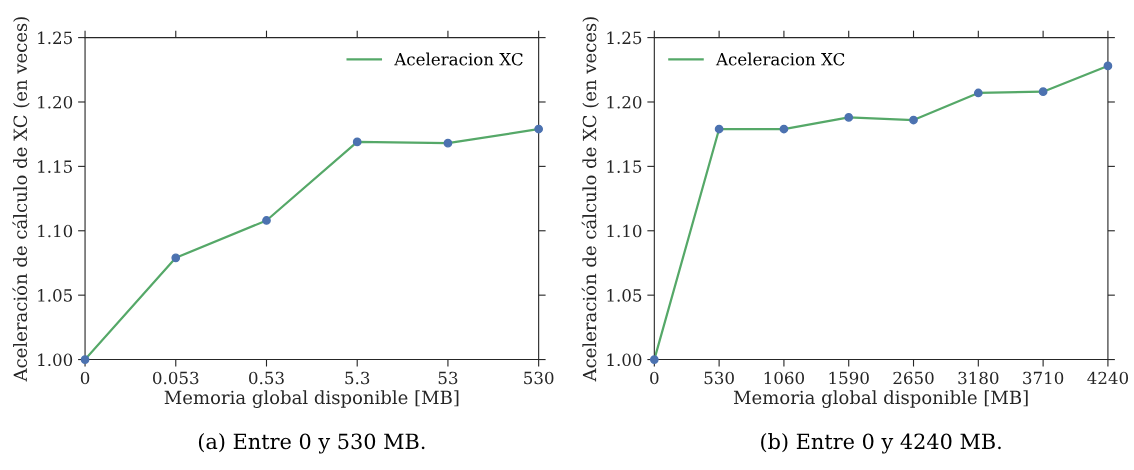  What do you see at coordinates (881, 443) in the screenshot?
I see `text: (b) Entre 0 y 4240 MB.` at bounding box center [881, 443].